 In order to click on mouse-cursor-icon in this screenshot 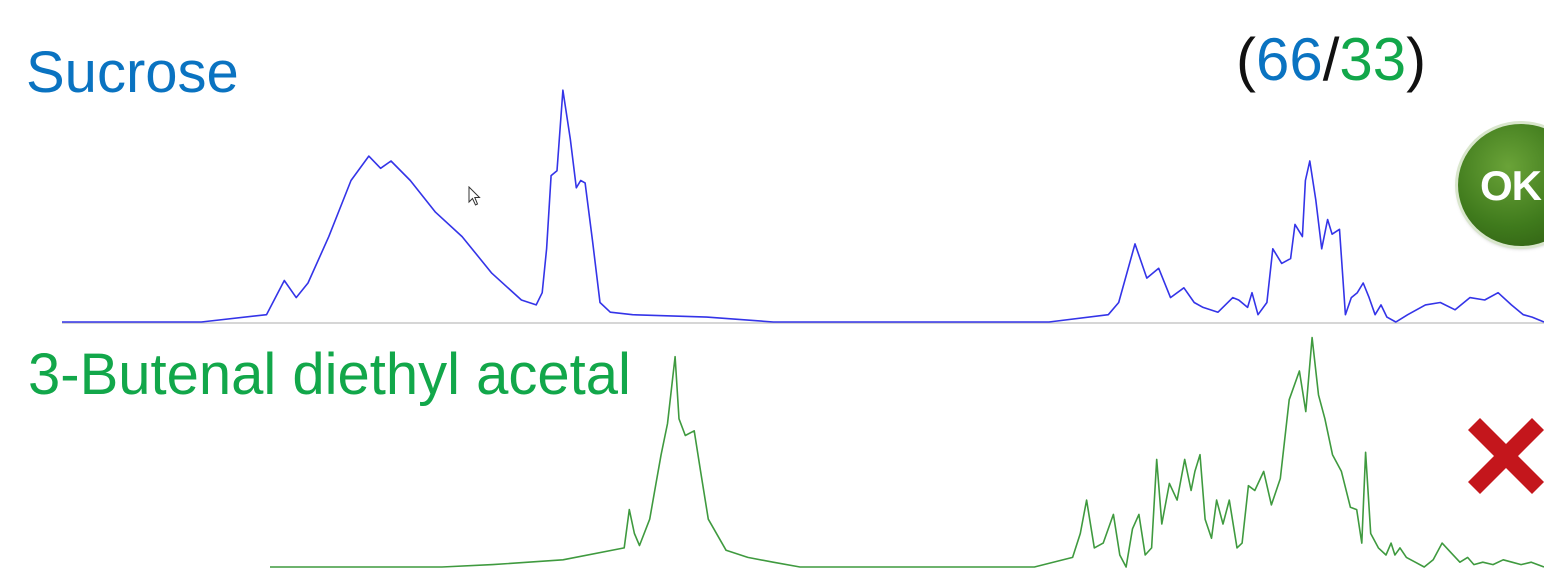, I will do `click(474, 196)`.